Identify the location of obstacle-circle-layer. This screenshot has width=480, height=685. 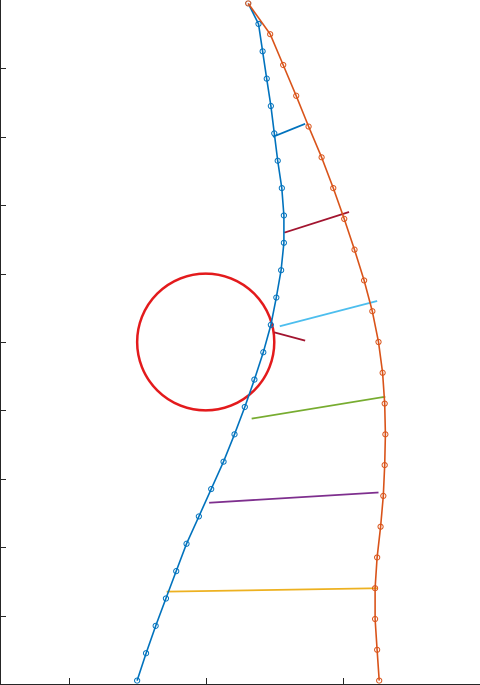
(205, 342).